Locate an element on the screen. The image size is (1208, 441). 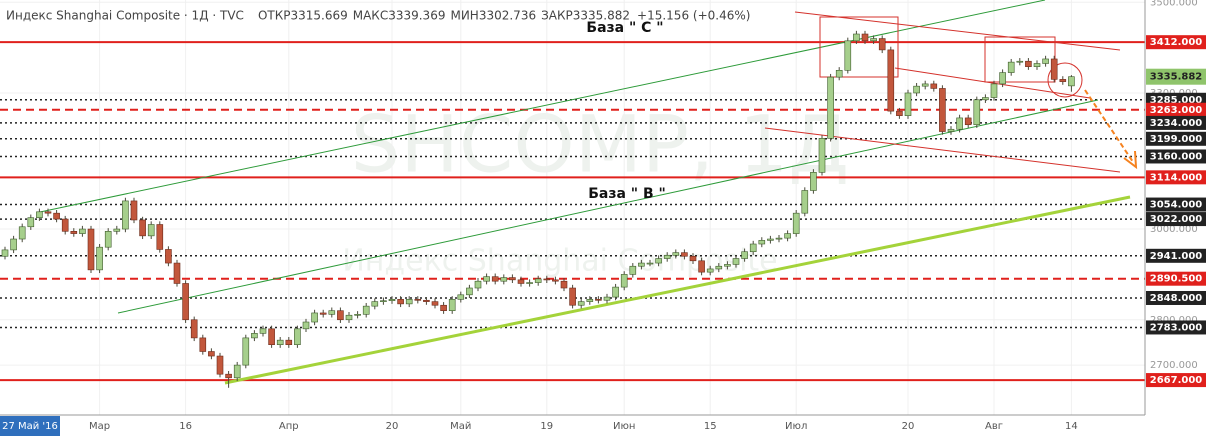
x-tick-label: 20 is located at coordinates (392, 426).